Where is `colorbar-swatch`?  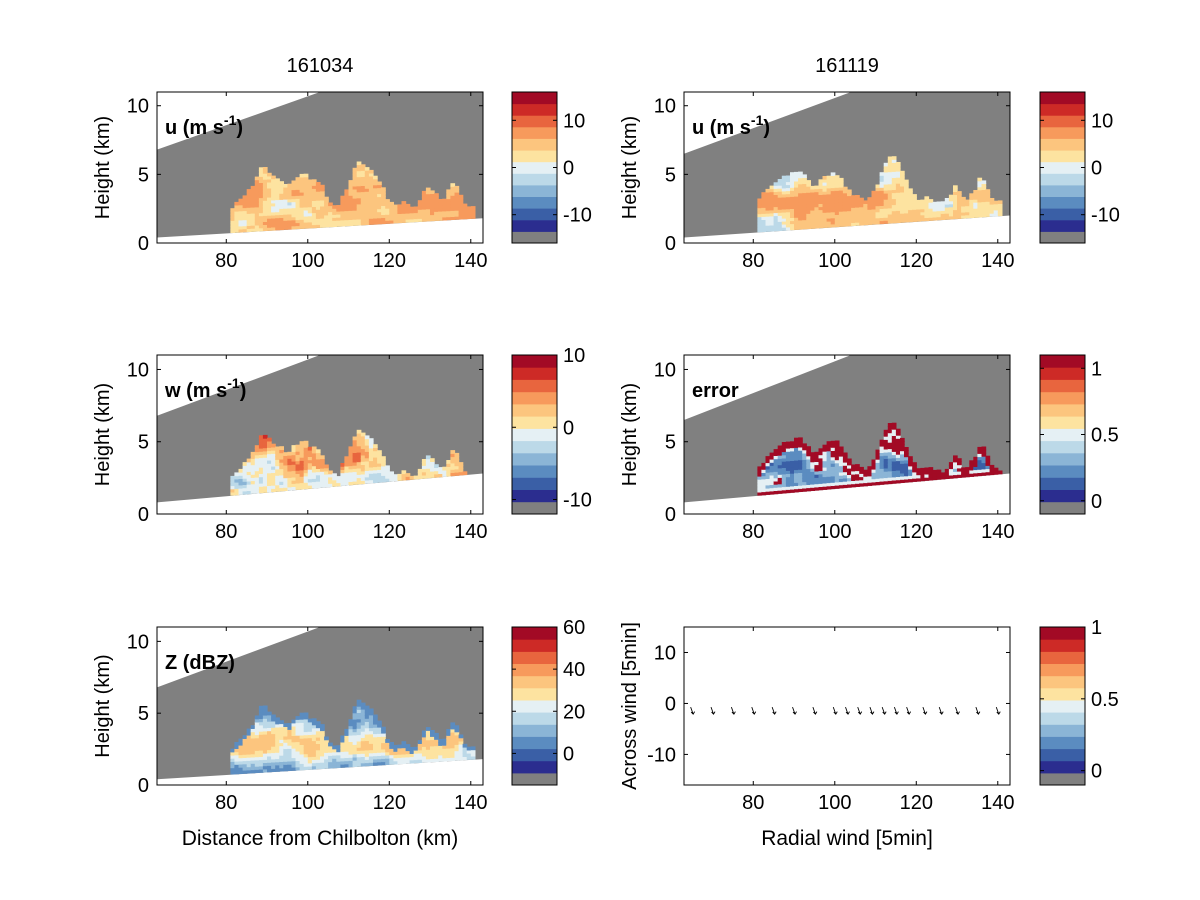 colorbar-swatch is located at coordinates (534, 435).